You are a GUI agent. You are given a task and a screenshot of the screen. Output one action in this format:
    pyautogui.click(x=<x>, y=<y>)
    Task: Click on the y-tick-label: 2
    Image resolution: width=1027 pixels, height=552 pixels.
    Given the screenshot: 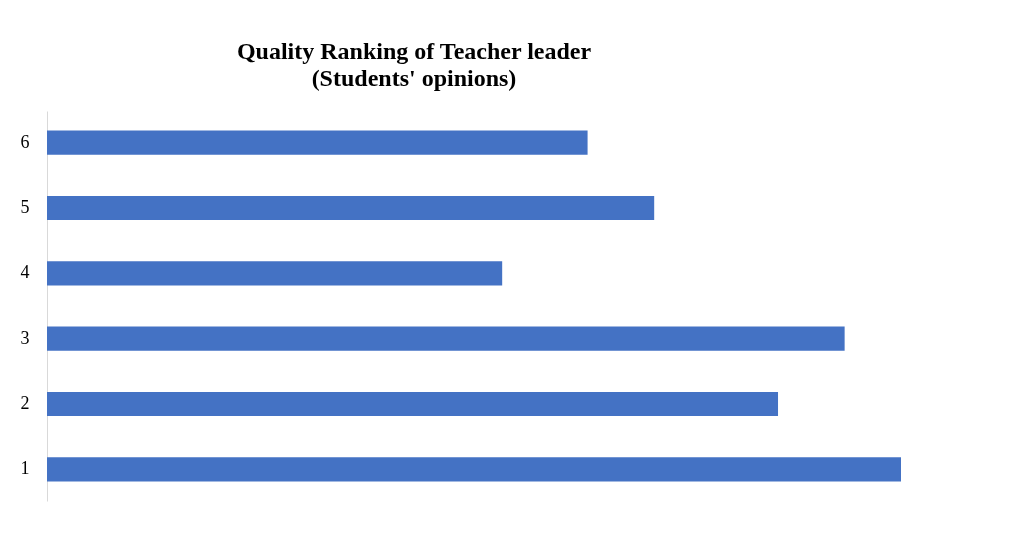 What is the action you would take?
    pyautogui.click(x=25, y=402)
    